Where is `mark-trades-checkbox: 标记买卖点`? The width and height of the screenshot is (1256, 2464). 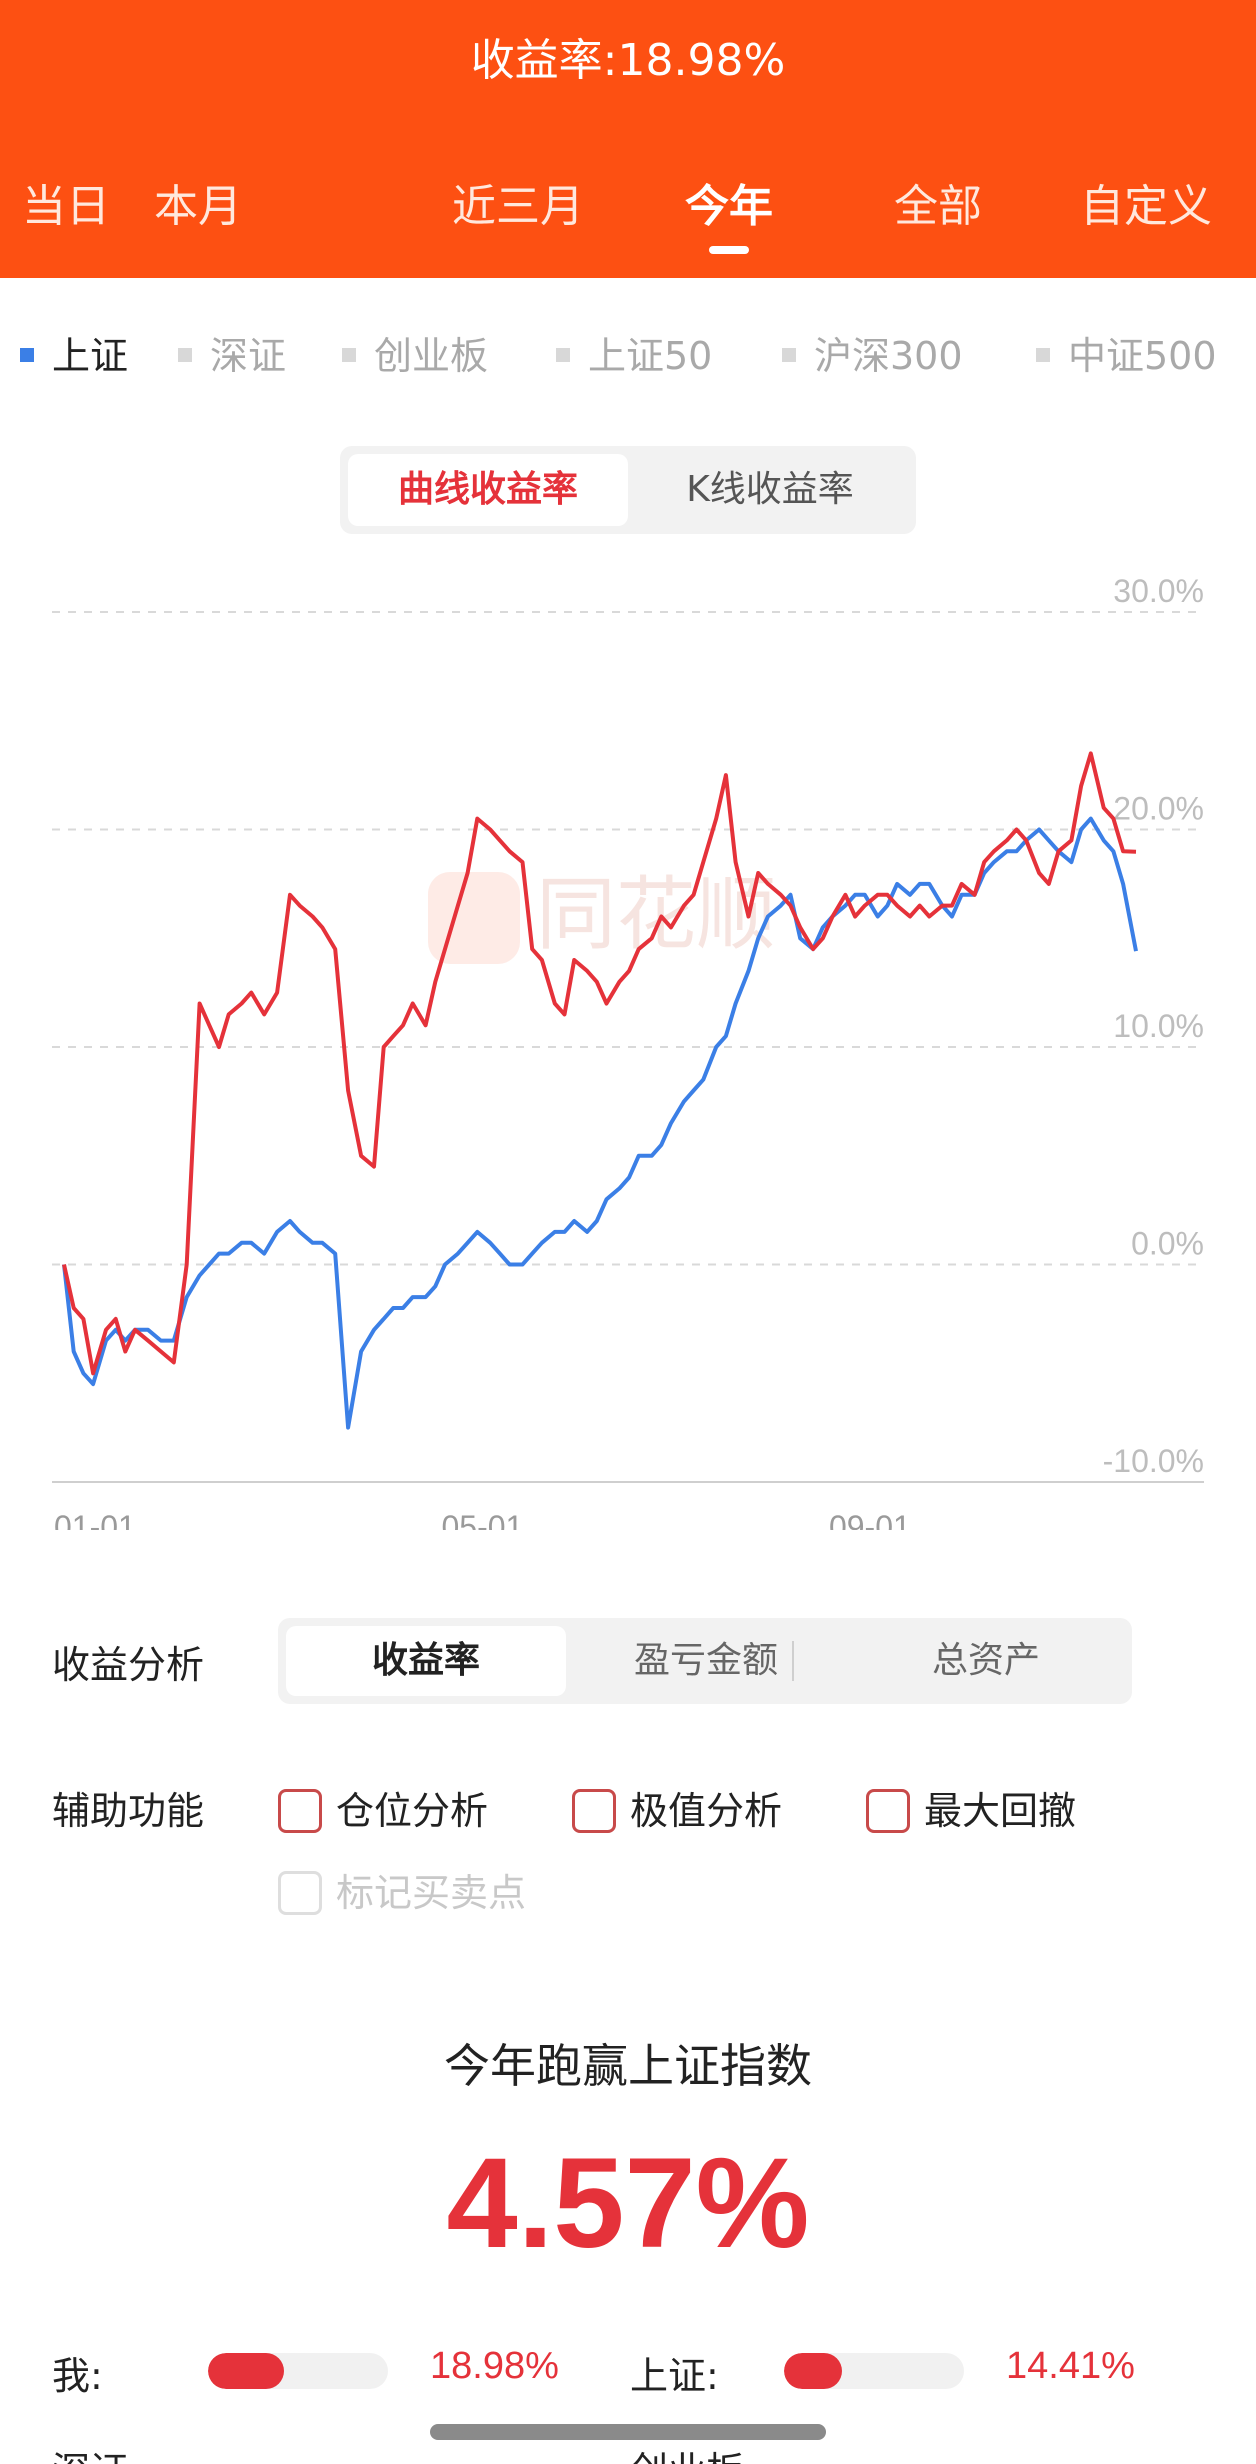
mark-trades-checkbox: 标记买卖点 is located at coordinates (402, 1890).